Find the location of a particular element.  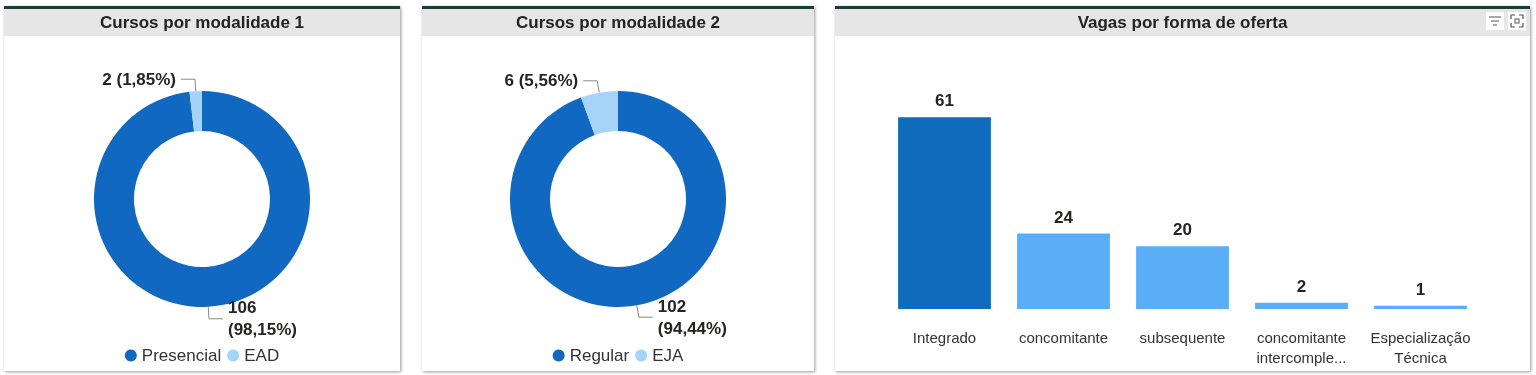

data-label: 20 is located at coordinates (1182, 230).